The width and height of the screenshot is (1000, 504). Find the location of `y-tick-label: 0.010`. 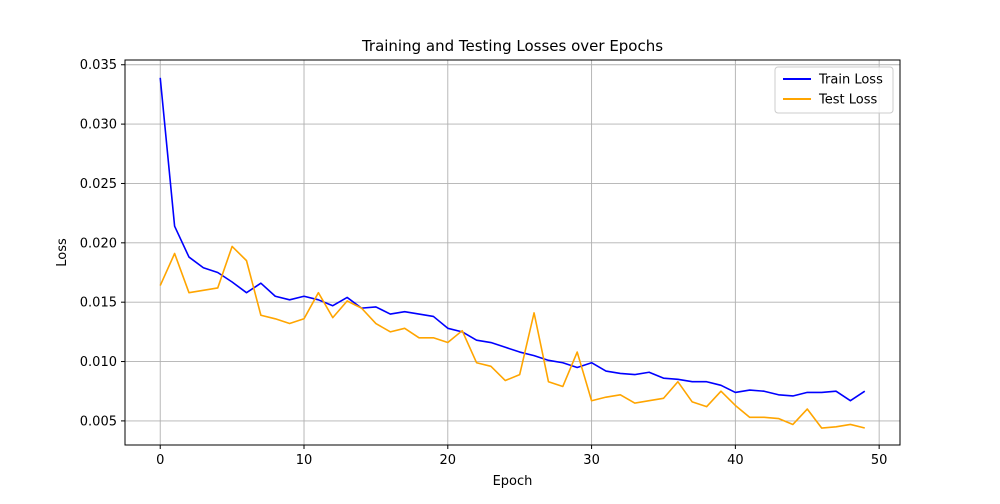

y-tick-label: 0.010 is located at coordinates (98, 362).